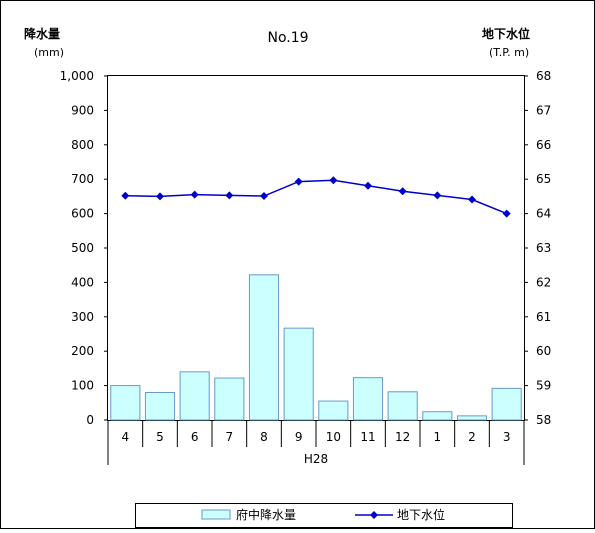  I want to click on x-group-label: H28, so click(316, 459).